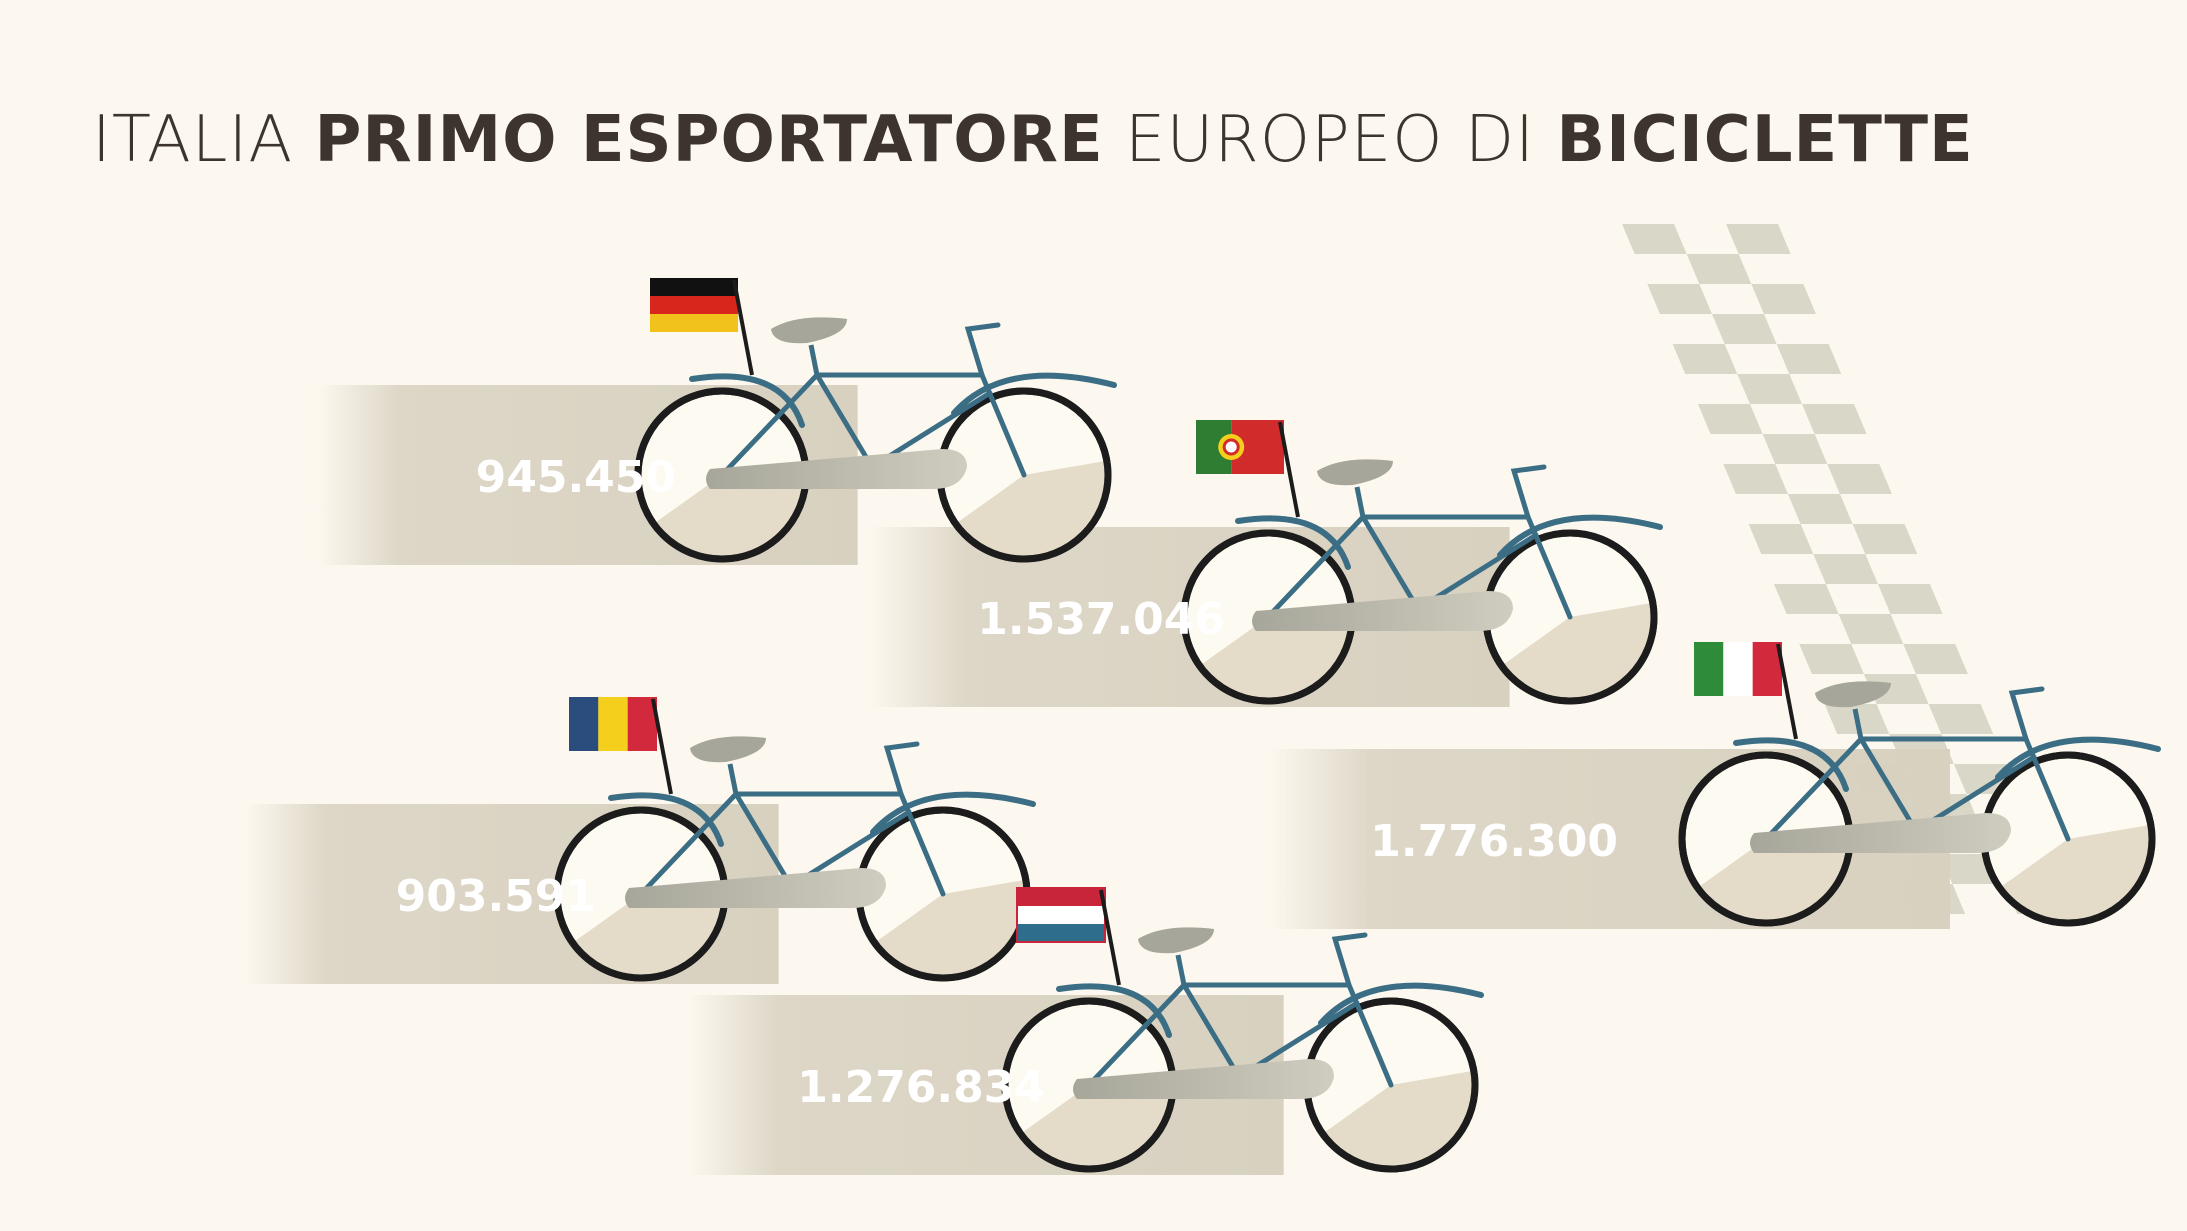 The height and width of the screenshot is (1231, 2187). Describe the element at coordinates (1738, 669) in the screenshot. I see `italy-flag` at that location.